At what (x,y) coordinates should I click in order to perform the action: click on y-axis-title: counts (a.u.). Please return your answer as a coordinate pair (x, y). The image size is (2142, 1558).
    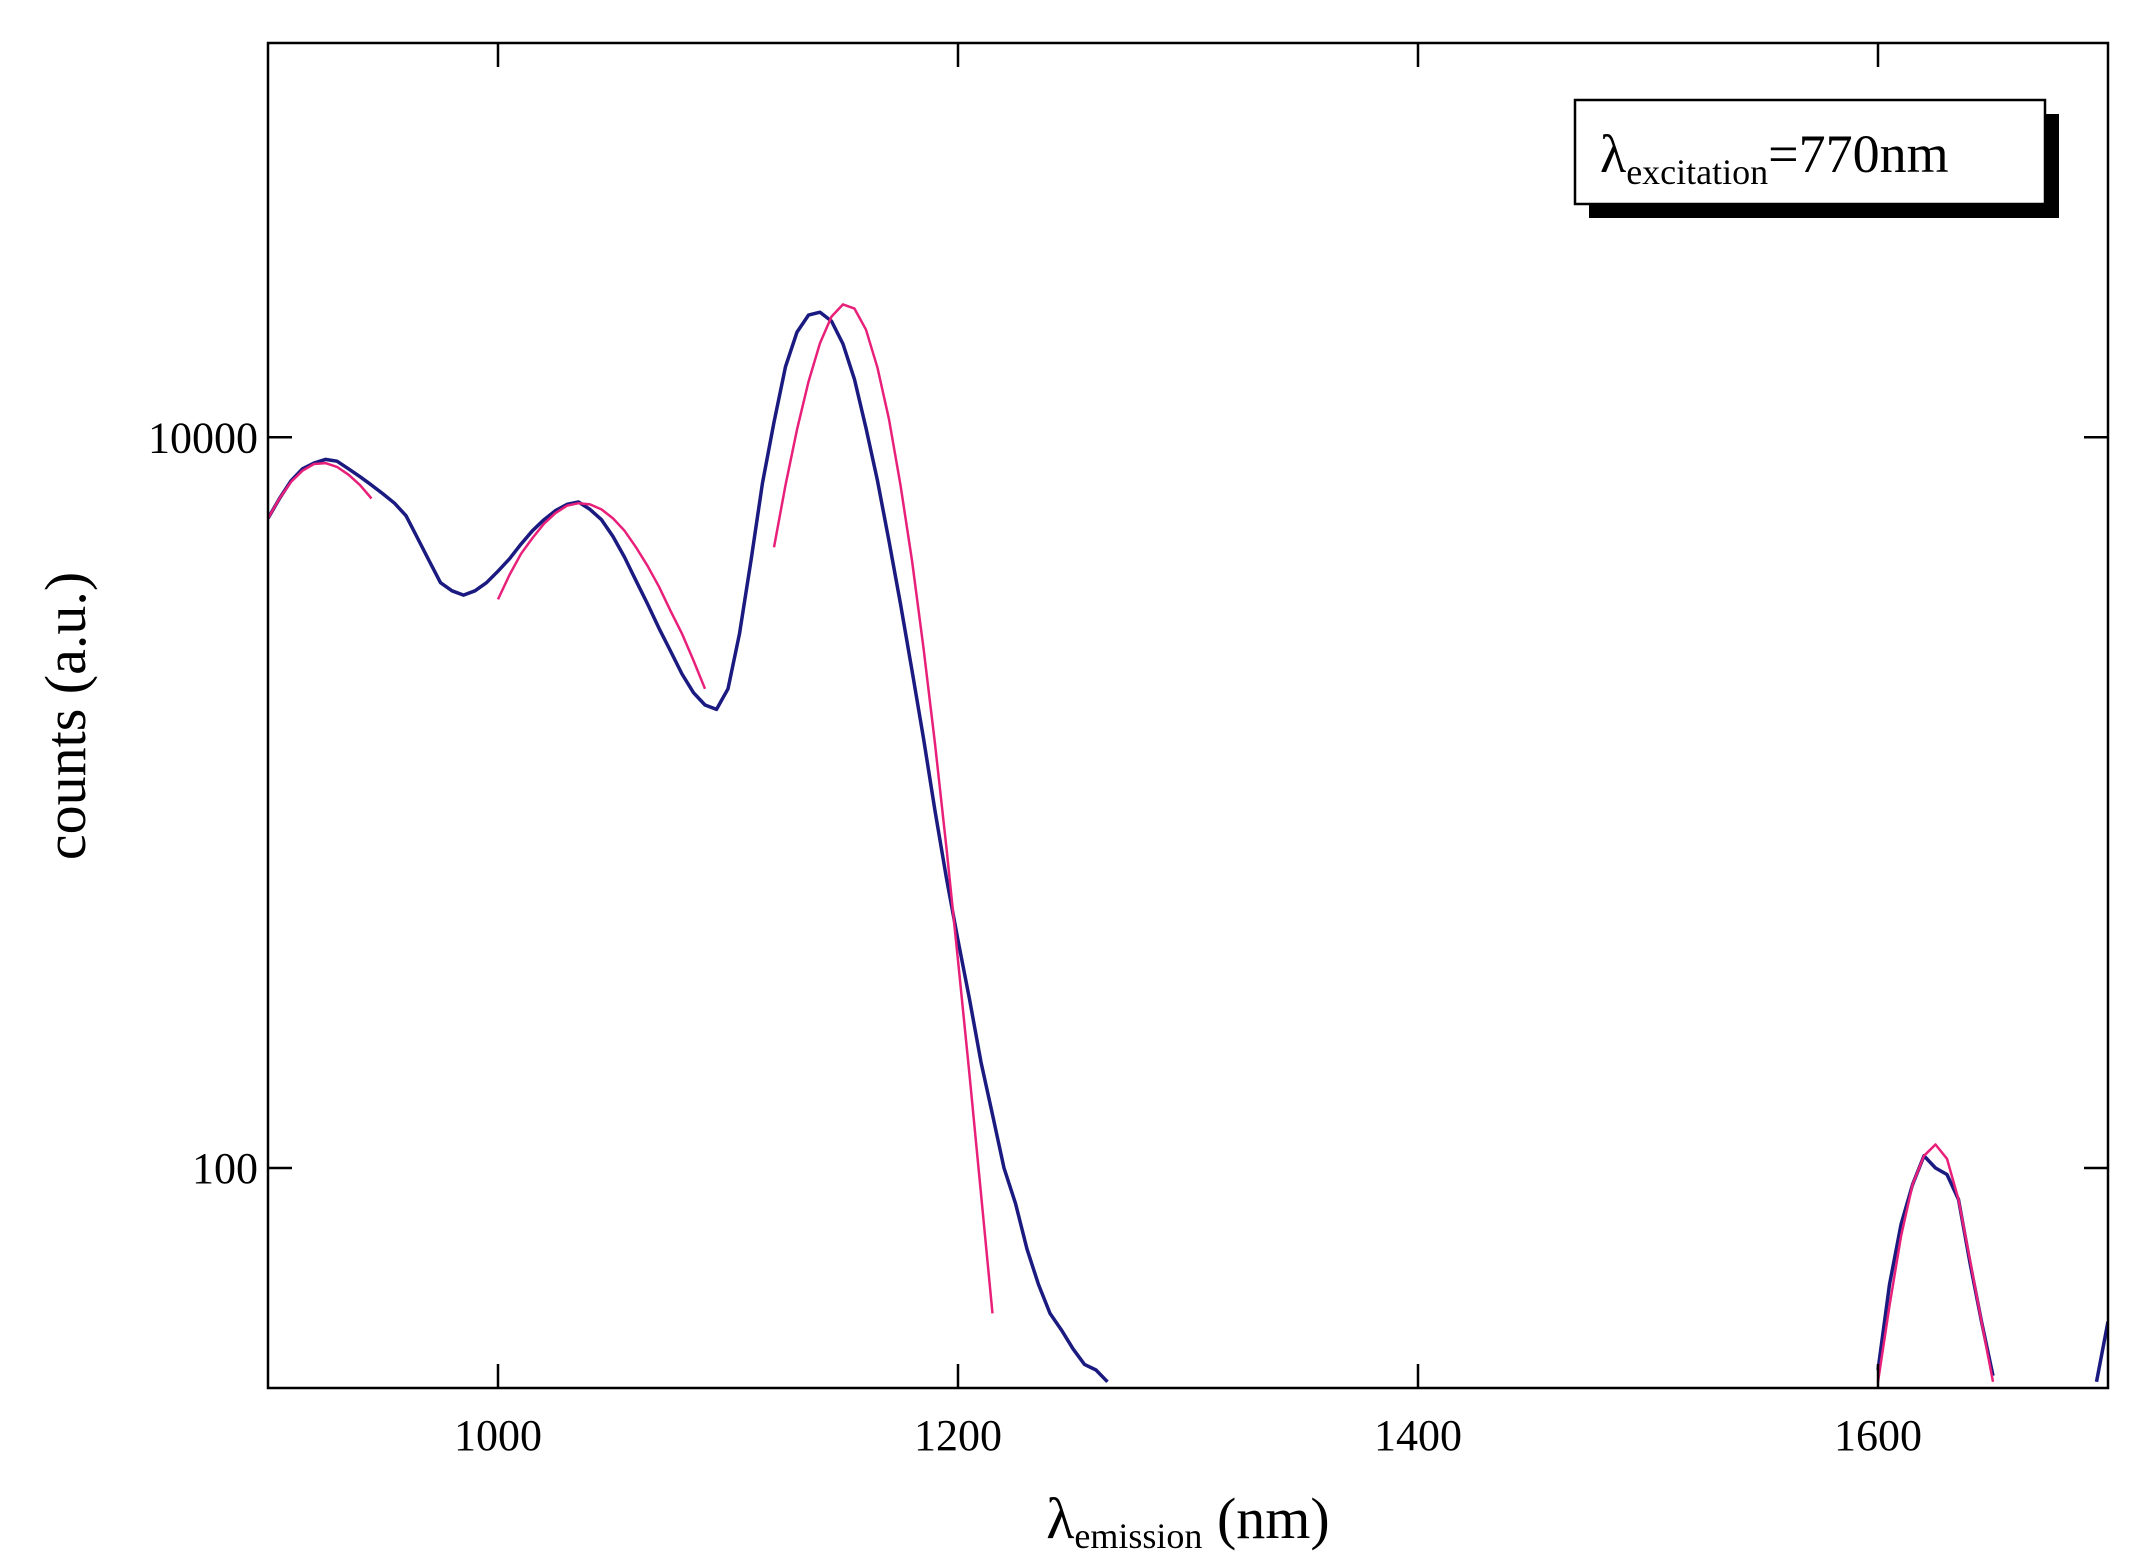
    Looking at the image, I should click on (65, 716).